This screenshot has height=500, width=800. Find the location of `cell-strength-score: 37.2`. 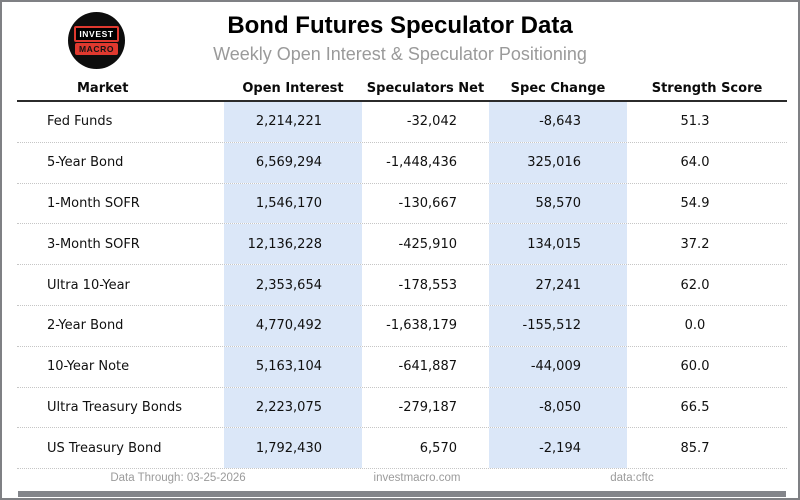

cell-strength-score: 37.2 is located at coordinates (695, 244).